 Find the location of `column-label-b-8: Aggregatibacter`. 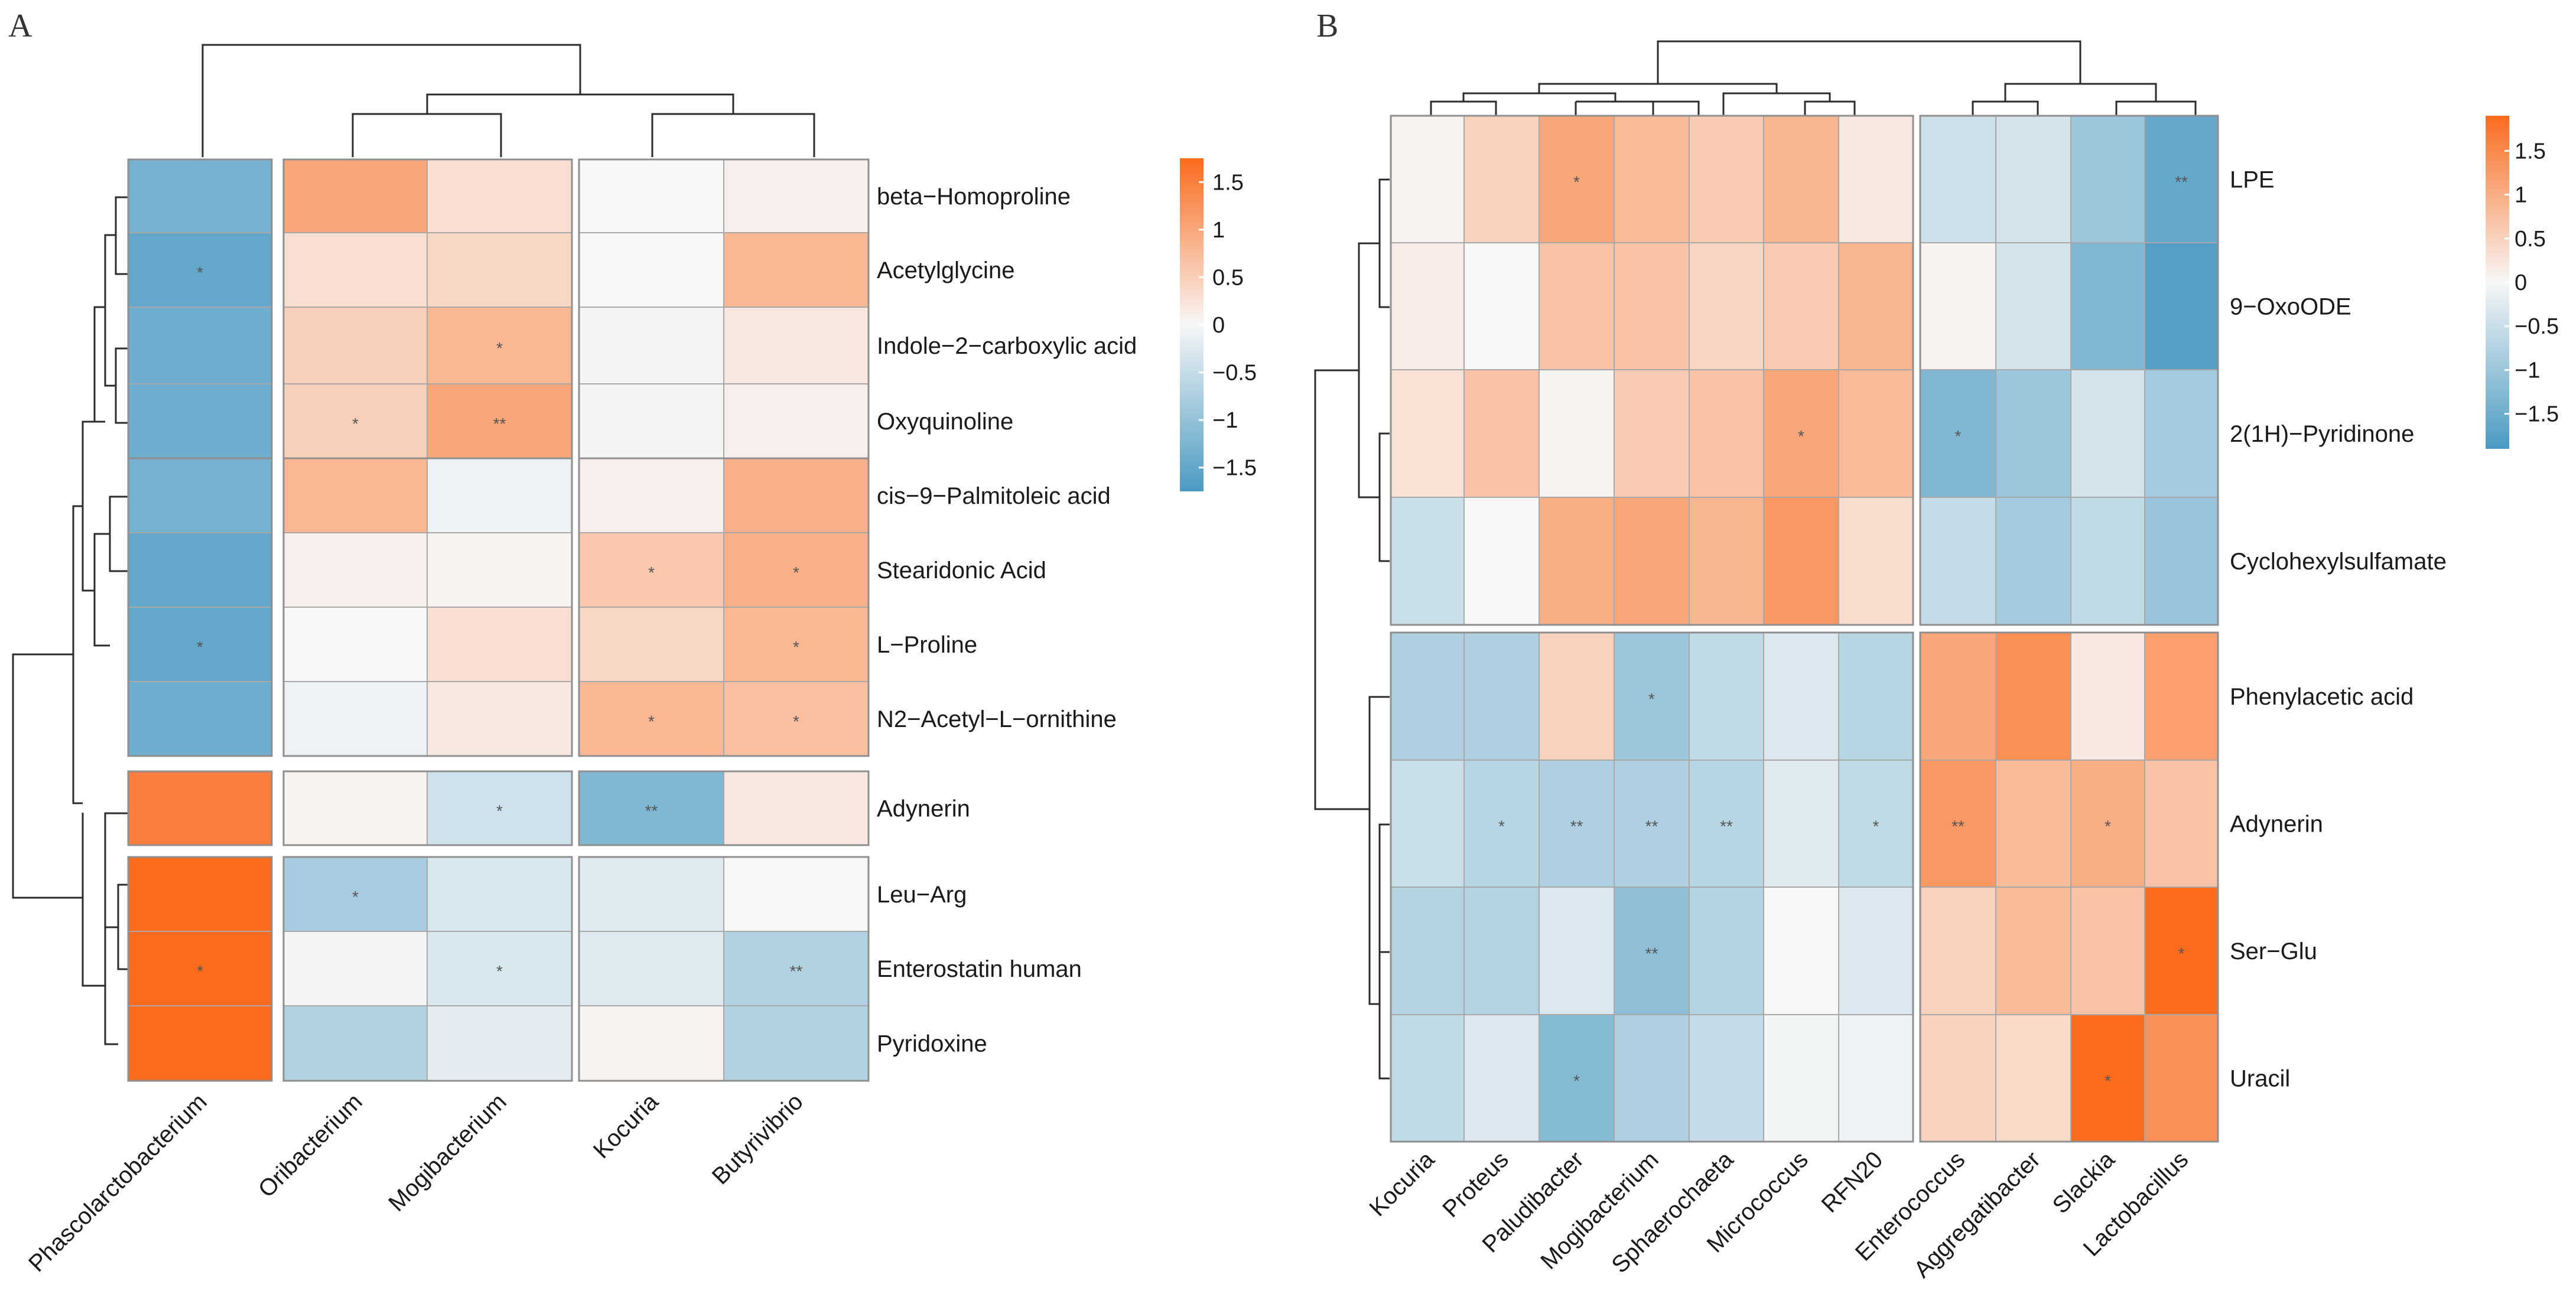

column-label-b-8: Aggregatibacter is located at coordinates (1977, 1214).